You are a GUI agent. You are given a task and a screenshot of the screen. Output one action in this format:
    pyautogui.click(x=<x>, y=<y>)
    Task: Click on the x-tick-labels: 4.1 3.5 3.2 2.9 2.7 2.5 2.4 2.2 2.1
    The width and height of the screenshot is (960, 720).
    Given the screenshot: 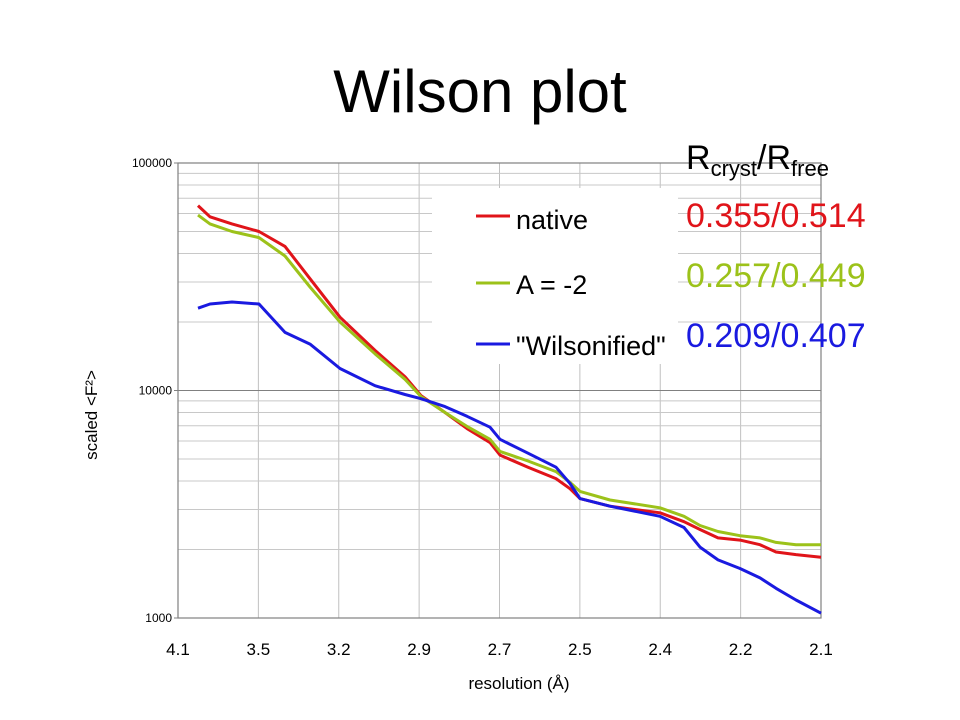 What is the action you would take?
    pyautogui.click(x=499, y=649)
    